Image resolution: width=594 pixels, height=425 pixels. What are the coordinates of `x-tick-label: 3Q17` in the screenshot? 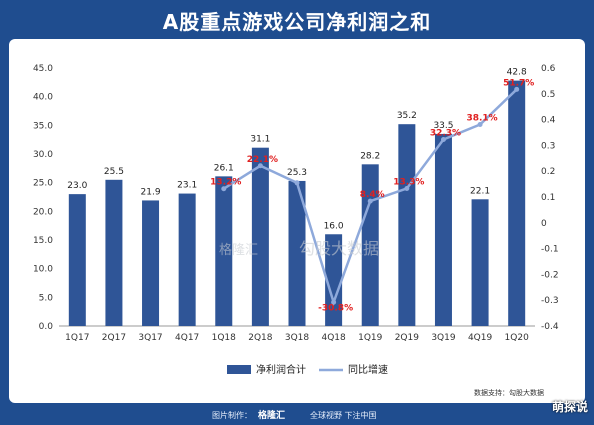 It's located at (150, 338).